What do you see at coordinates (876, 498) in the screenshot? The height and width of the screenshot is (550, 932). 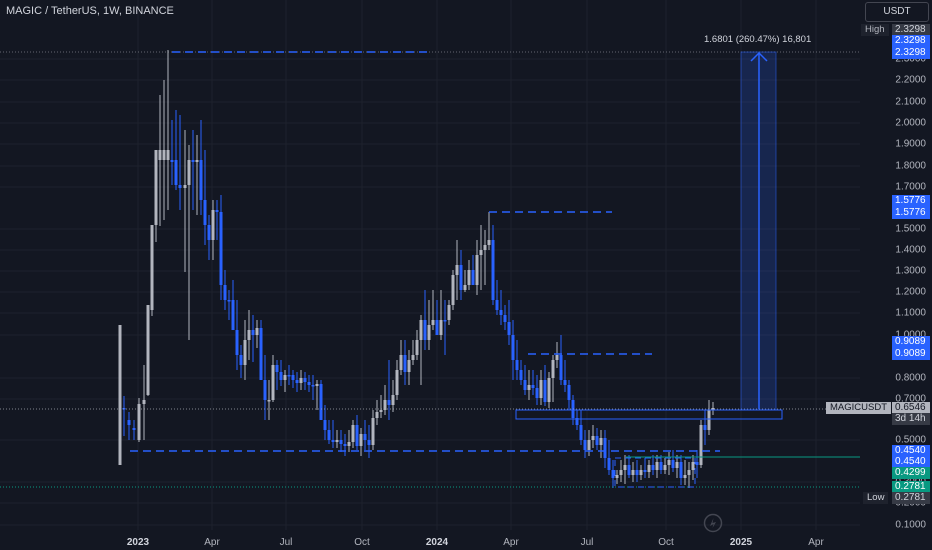 I see `low-tag: Low` at bounding box center [876, 498].